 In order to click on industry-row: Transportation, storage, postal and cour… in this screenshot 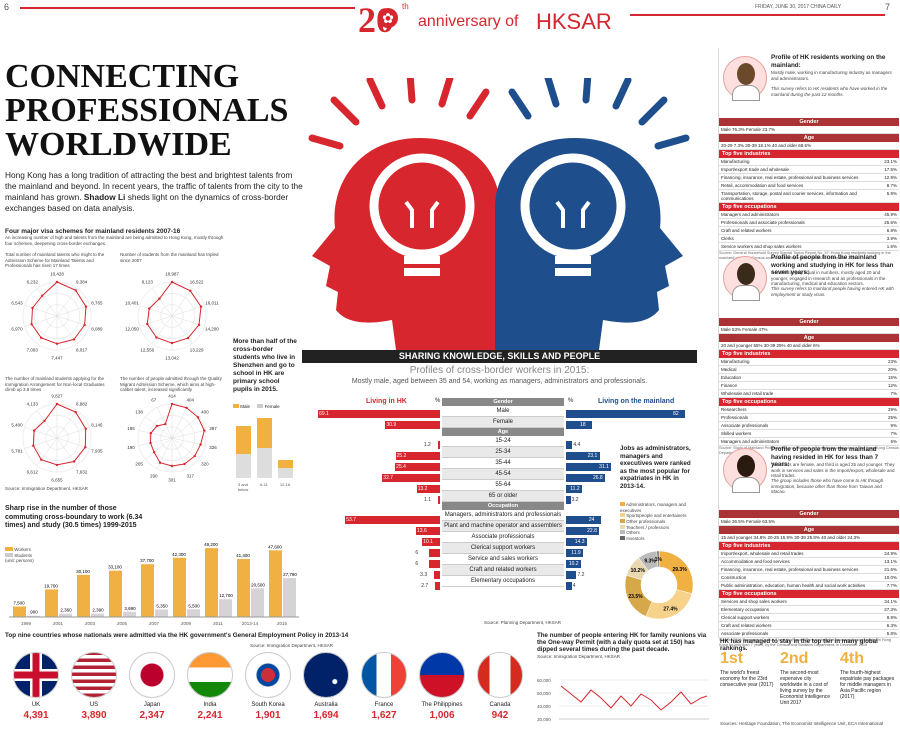, I will do `click(809, 196)`.